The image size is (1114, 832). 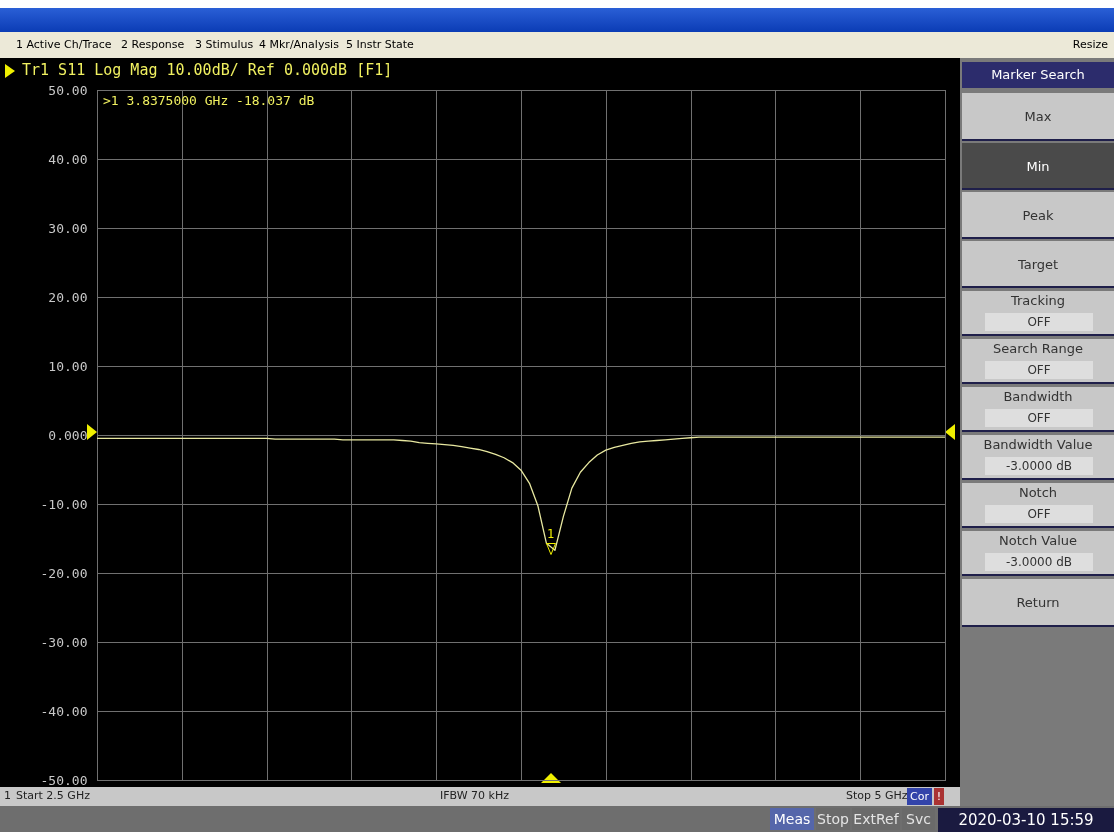 I want to click on y-tick-label: 20.00, so click(x=68, y=297).